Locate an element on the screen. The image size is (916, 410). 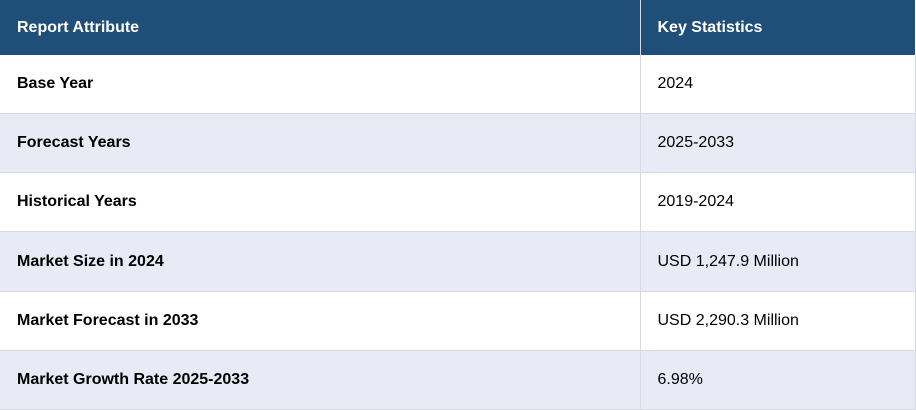
row-value: 2024 is located at coordinates (778, 85).